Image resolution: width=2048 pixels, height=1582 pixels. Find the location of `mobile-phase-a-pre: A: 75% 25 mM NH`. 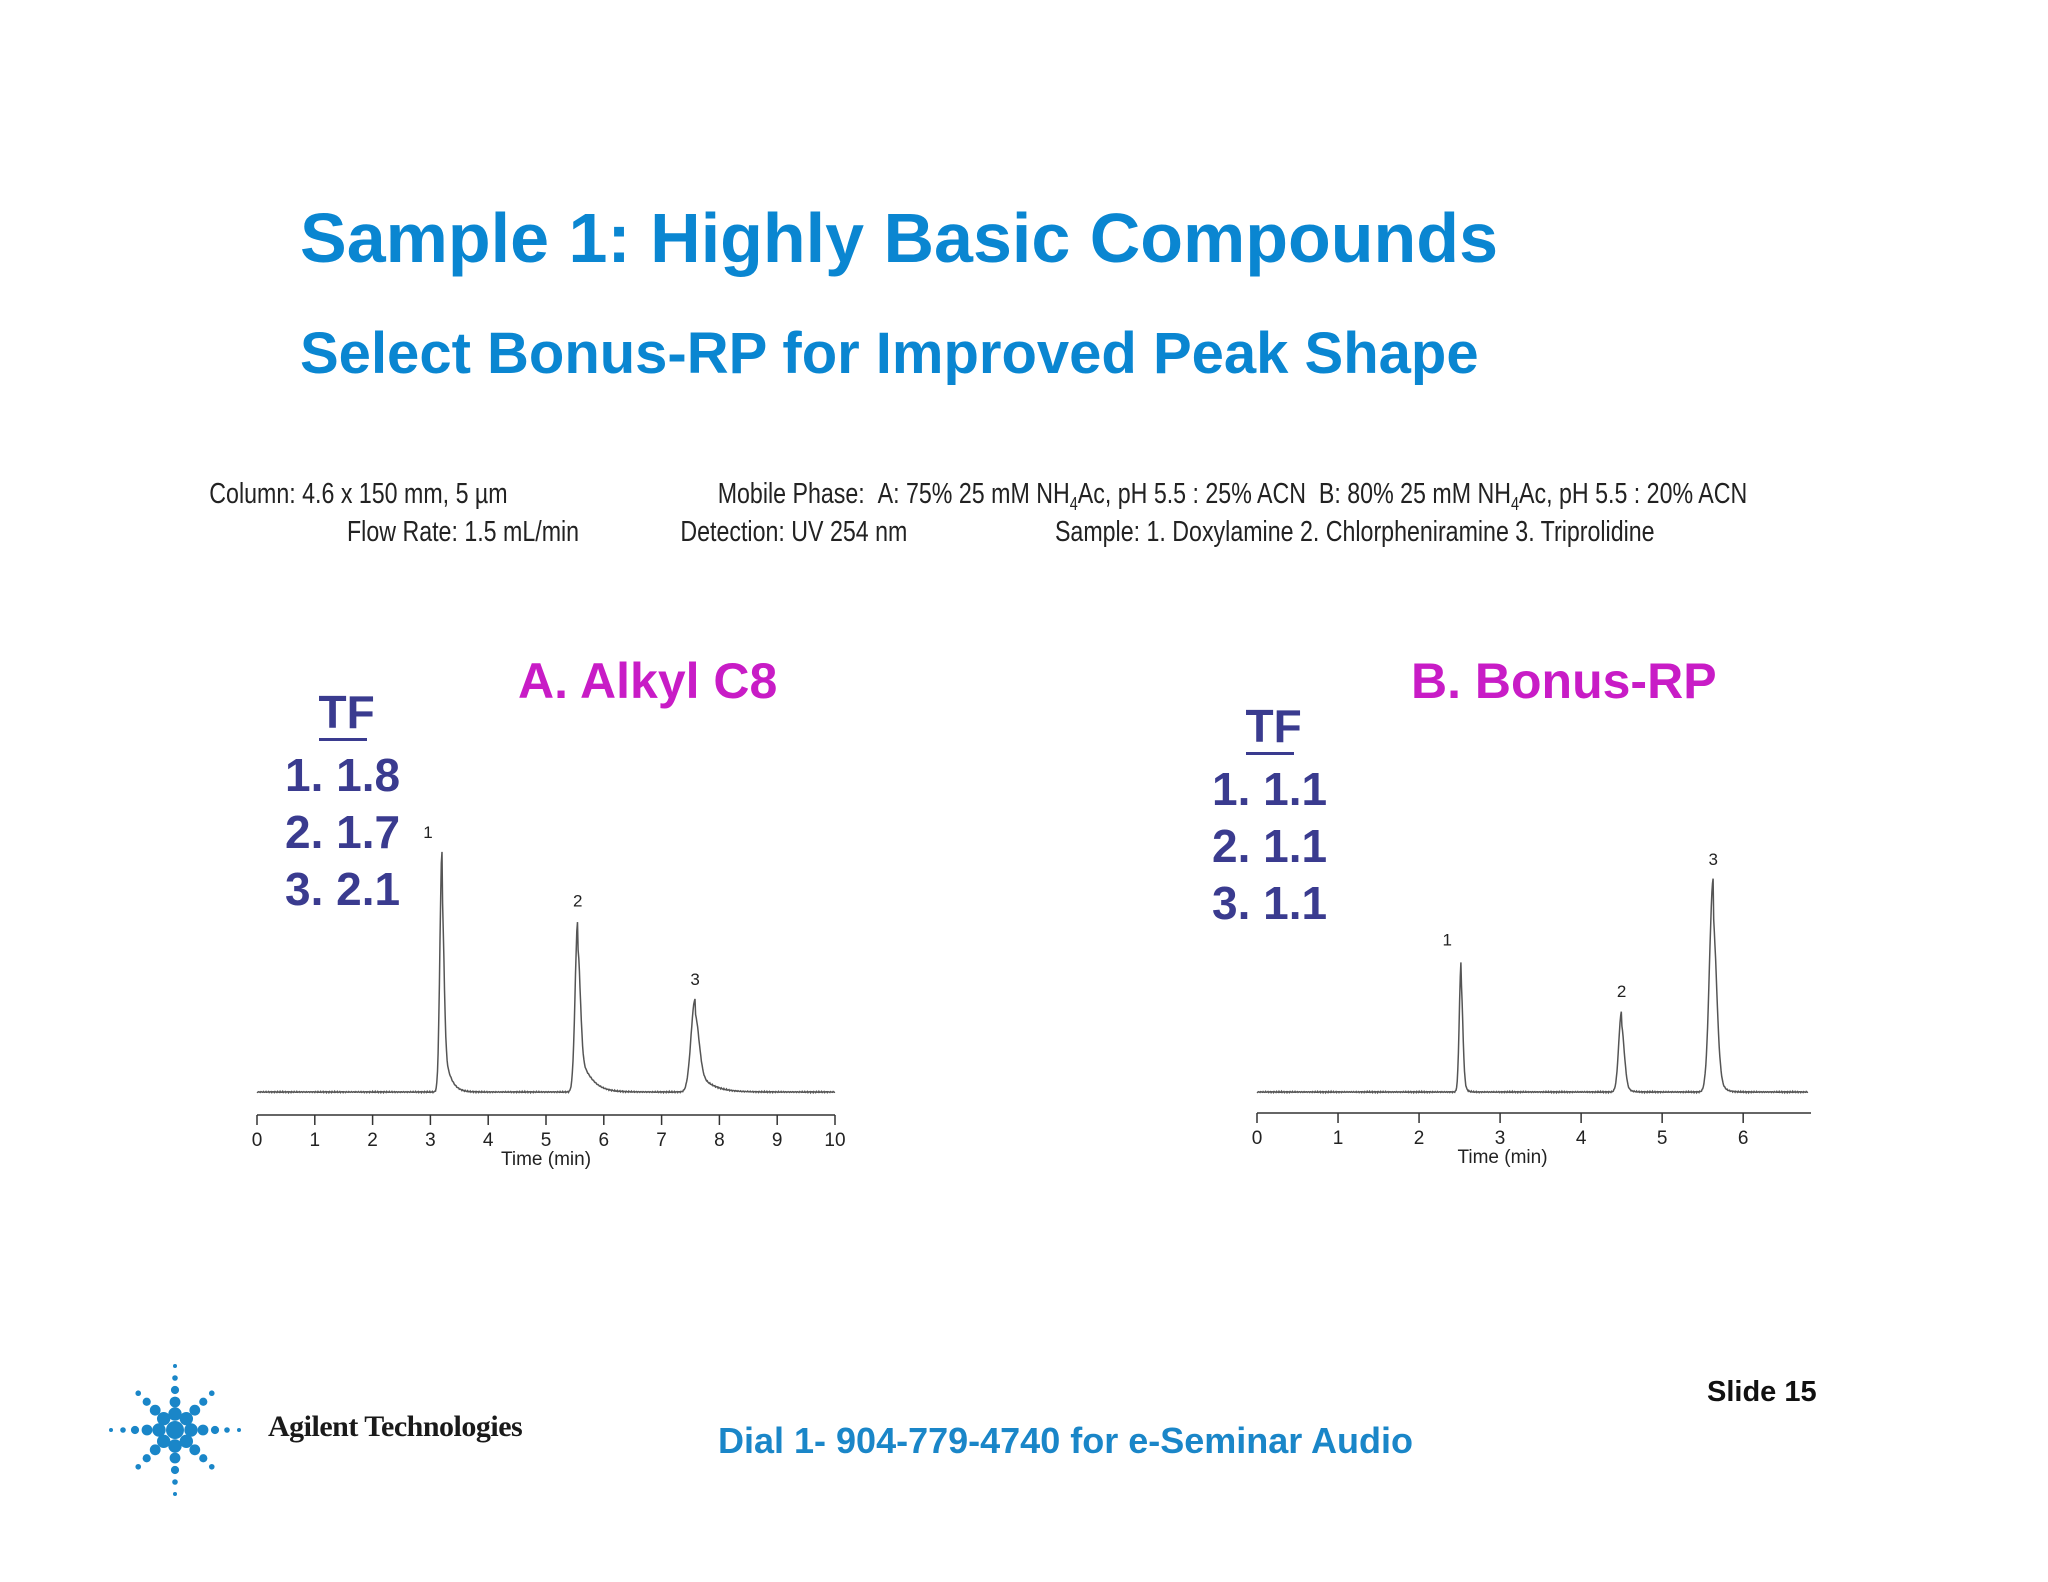

mobile-phase-a-pre: A: 75% 25 mM NH is located at coordinates (973, 494).